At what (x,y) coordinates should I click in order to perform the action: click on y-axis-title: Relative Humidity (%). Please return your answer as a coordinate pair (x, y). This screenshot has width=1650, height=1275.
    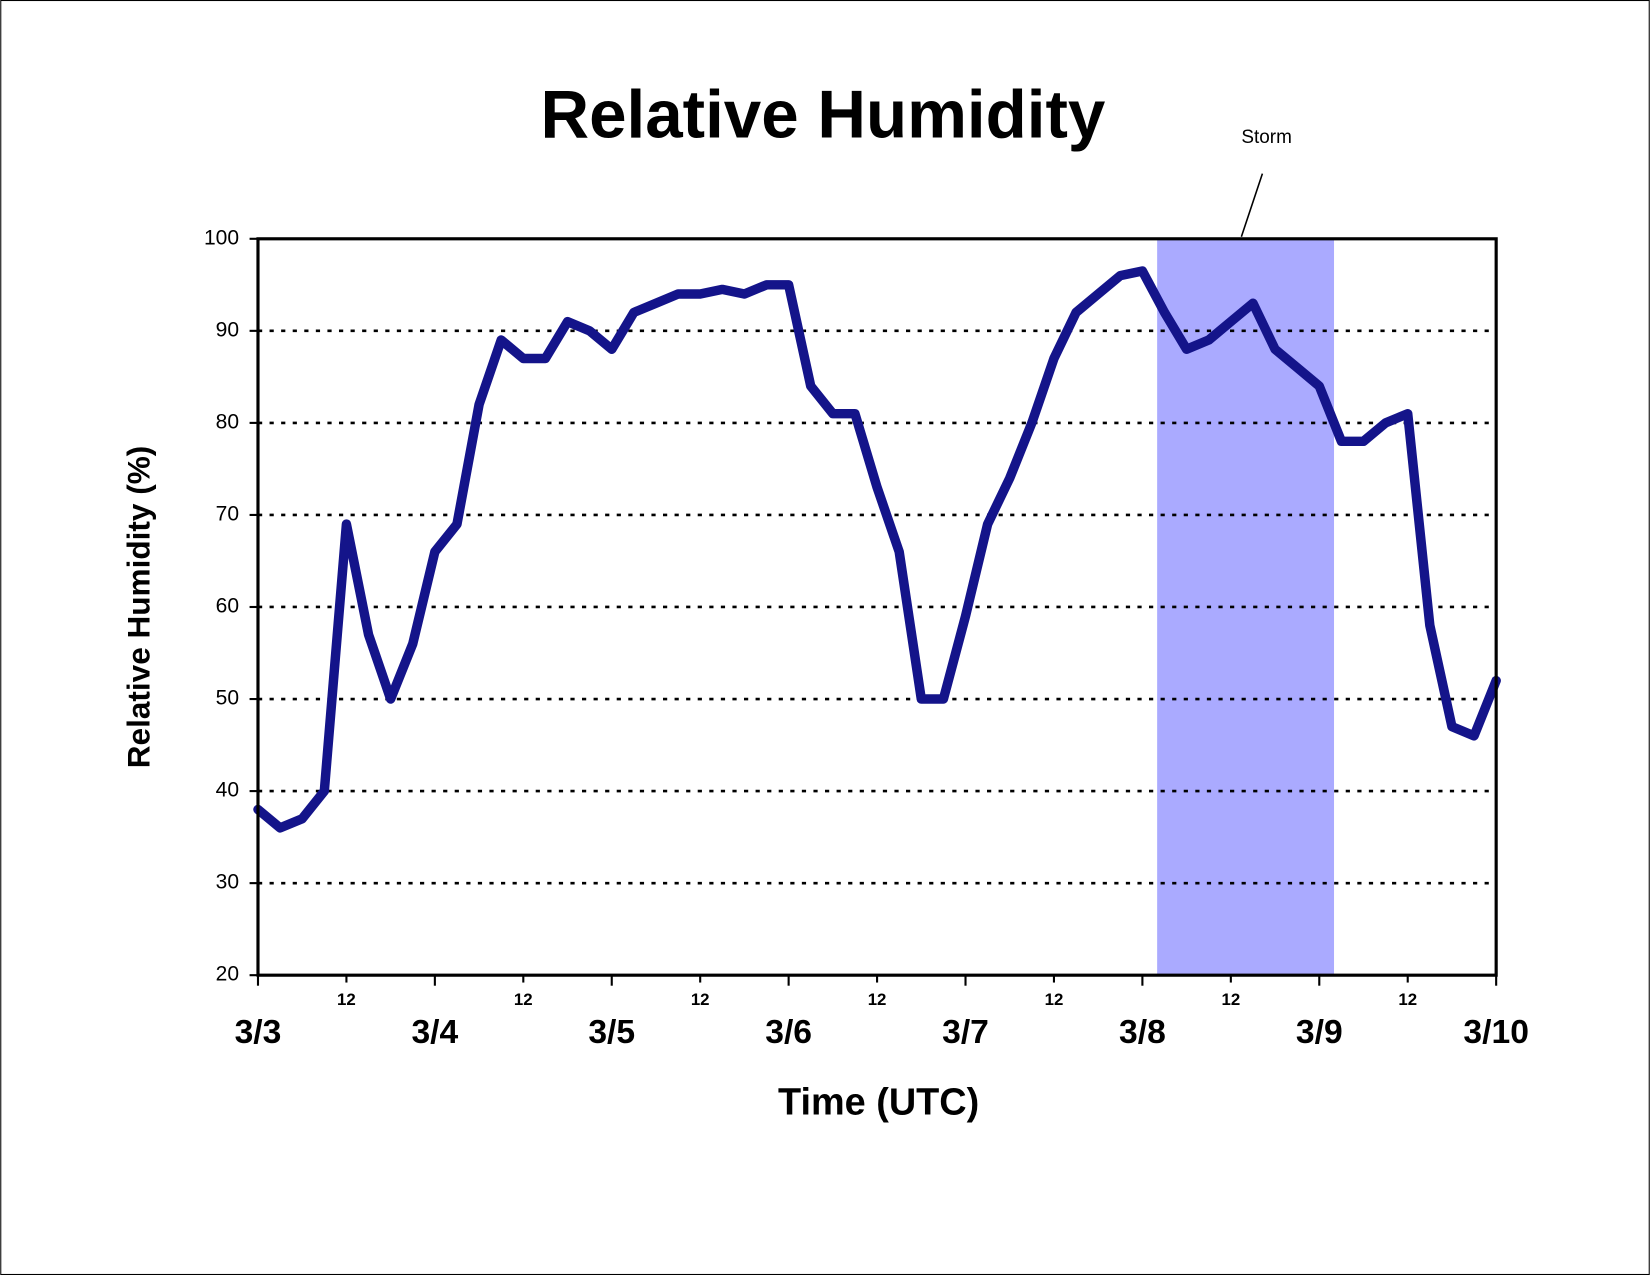
    Looking at the image, I should click on (139, 607).